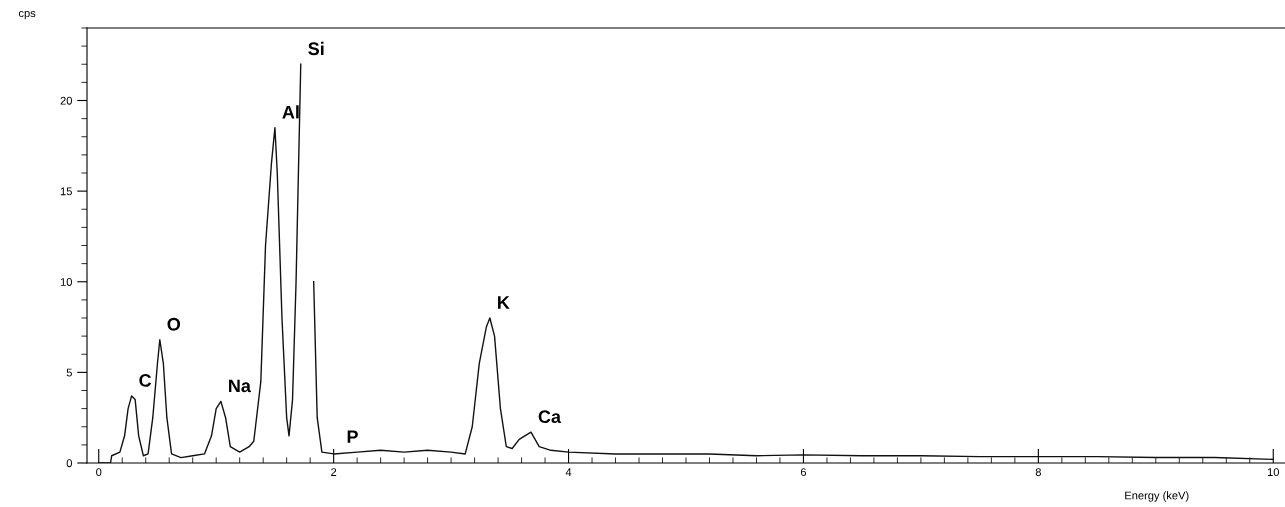 Image resolution: width=1285 pixels, height=507 pixels. What do you see at coordinates (316, 48) in the screenshot?
I see `annotation: Si` at bounding box center [316, 48].